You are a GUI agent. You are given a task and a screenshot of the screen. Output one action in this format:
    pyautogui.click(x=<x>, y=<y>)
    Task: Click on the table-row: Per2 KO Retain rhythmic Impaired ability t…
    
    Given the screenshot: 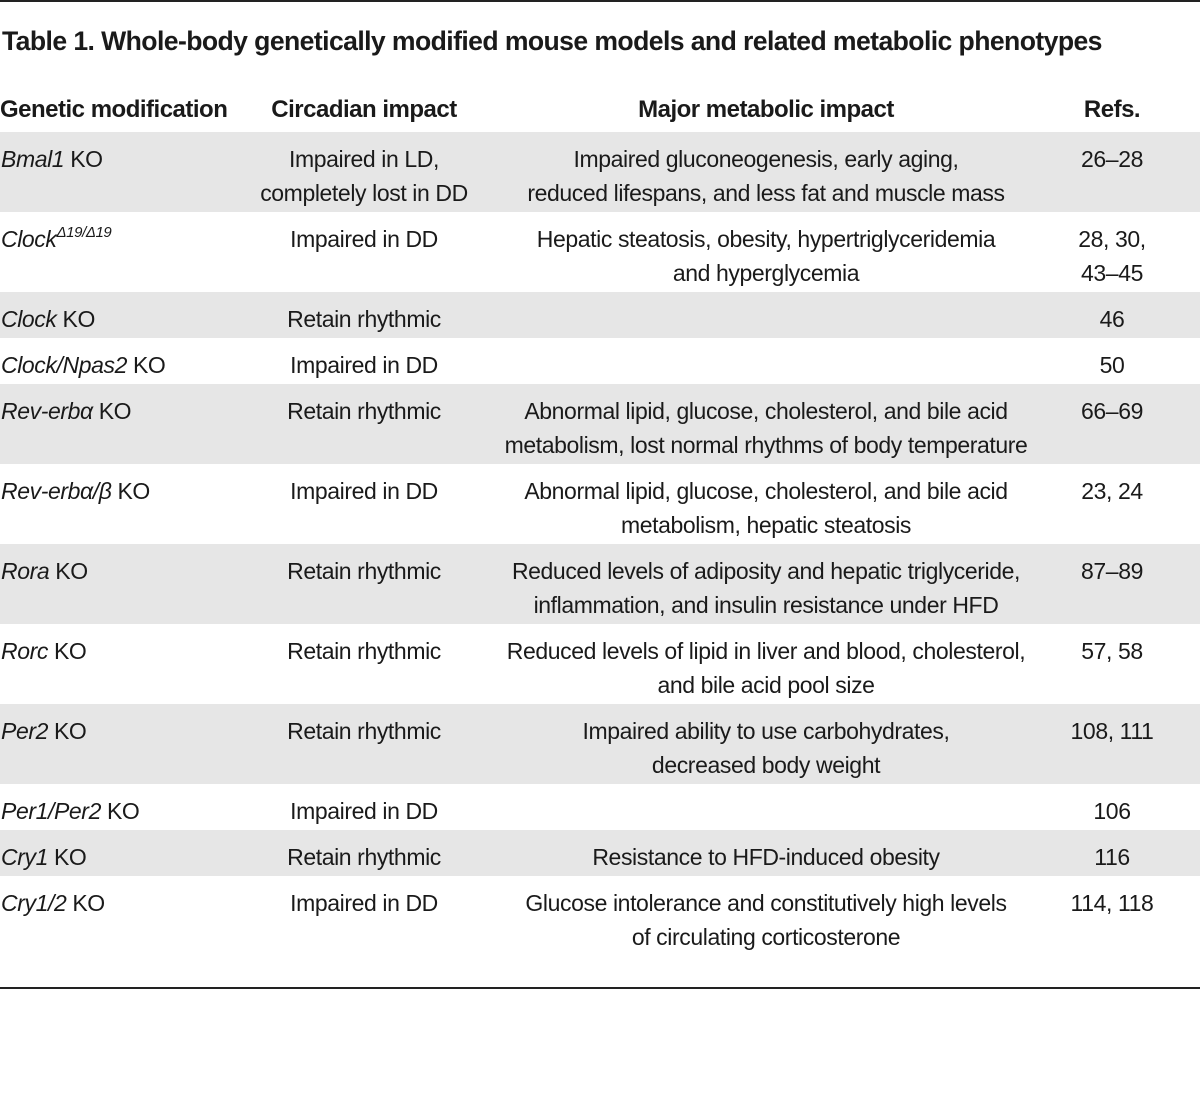 What is the action you would take?
    pyautogui.click(x=600, y=744)
    